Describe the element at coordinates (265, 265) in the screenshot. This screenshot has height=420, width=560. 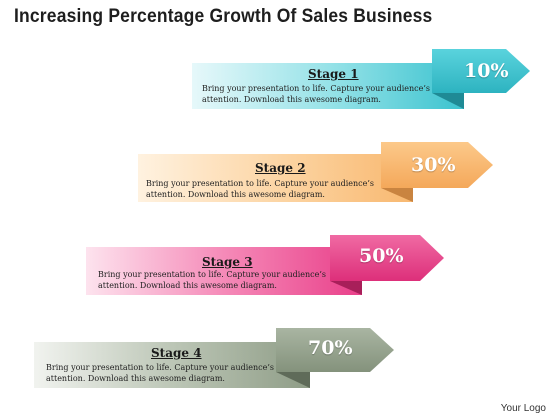
I see `stage-3-ribbon` at that location.